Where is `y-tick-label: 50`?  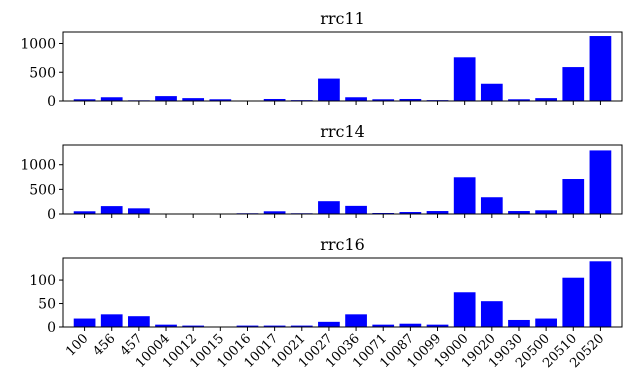
y-tick-label: 50 is located at coordinates (47, 305).